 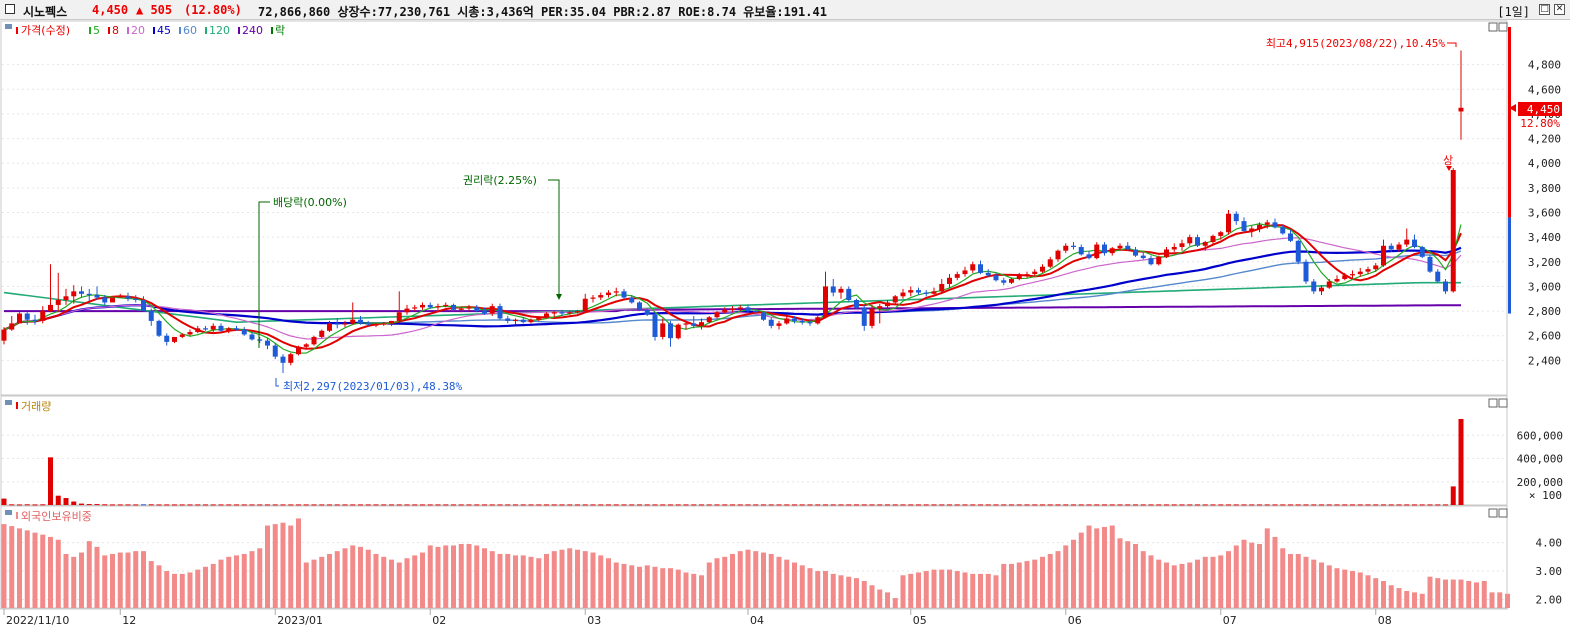 I want to click on date-tick-label: 2022/11/10, so click(x=37, y=620).